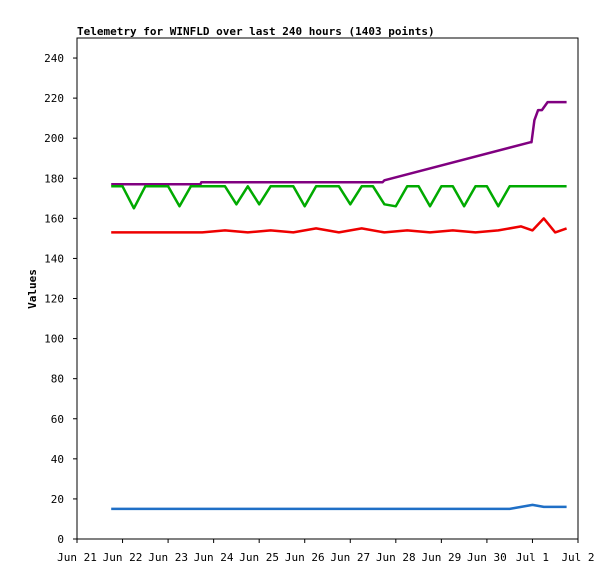 Image resolution: width=615 pixels, height=579 pixels. I want to click on y-tick-label: 140, so click(54, 258).